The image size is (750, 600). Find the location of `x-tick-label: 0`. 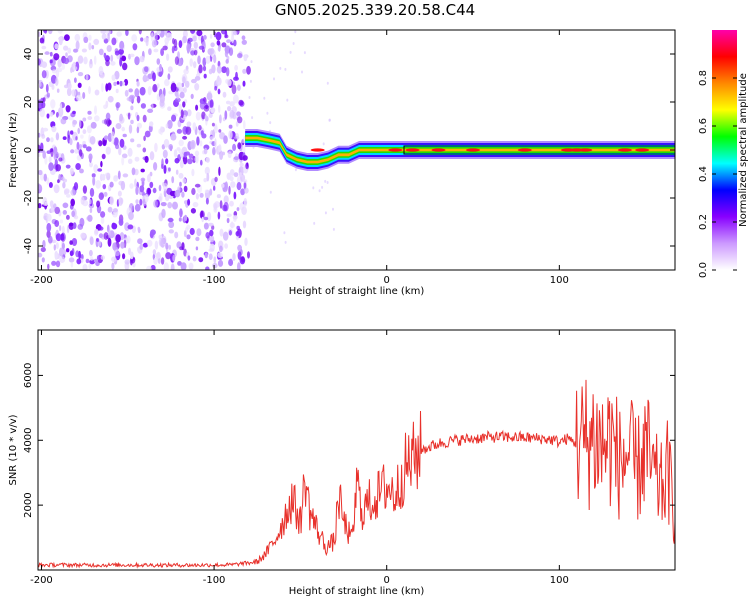

x-tick-label: 0 is located at coordinates (387, 580).